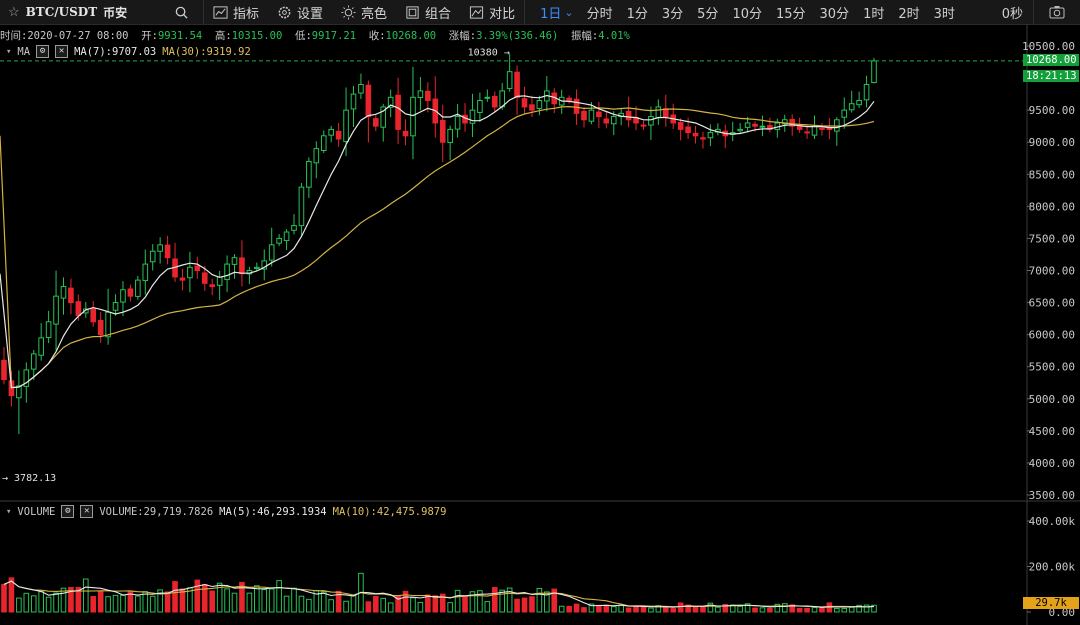 The width and height of the screenshot is (1080, 625). I want to click on screenshot-button, so click(1057, 12).